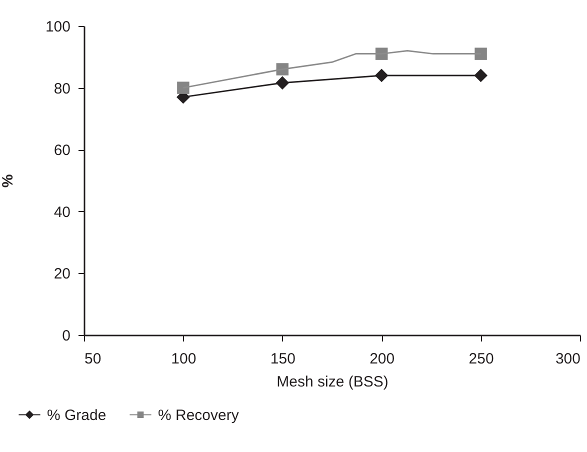 This screenshot has width=587, height=452. What do you see at coordinates (332, 382) in the screenshot?
I see `x-axis-title: Mesh size (BSS)` at bounding box center [332, 382].